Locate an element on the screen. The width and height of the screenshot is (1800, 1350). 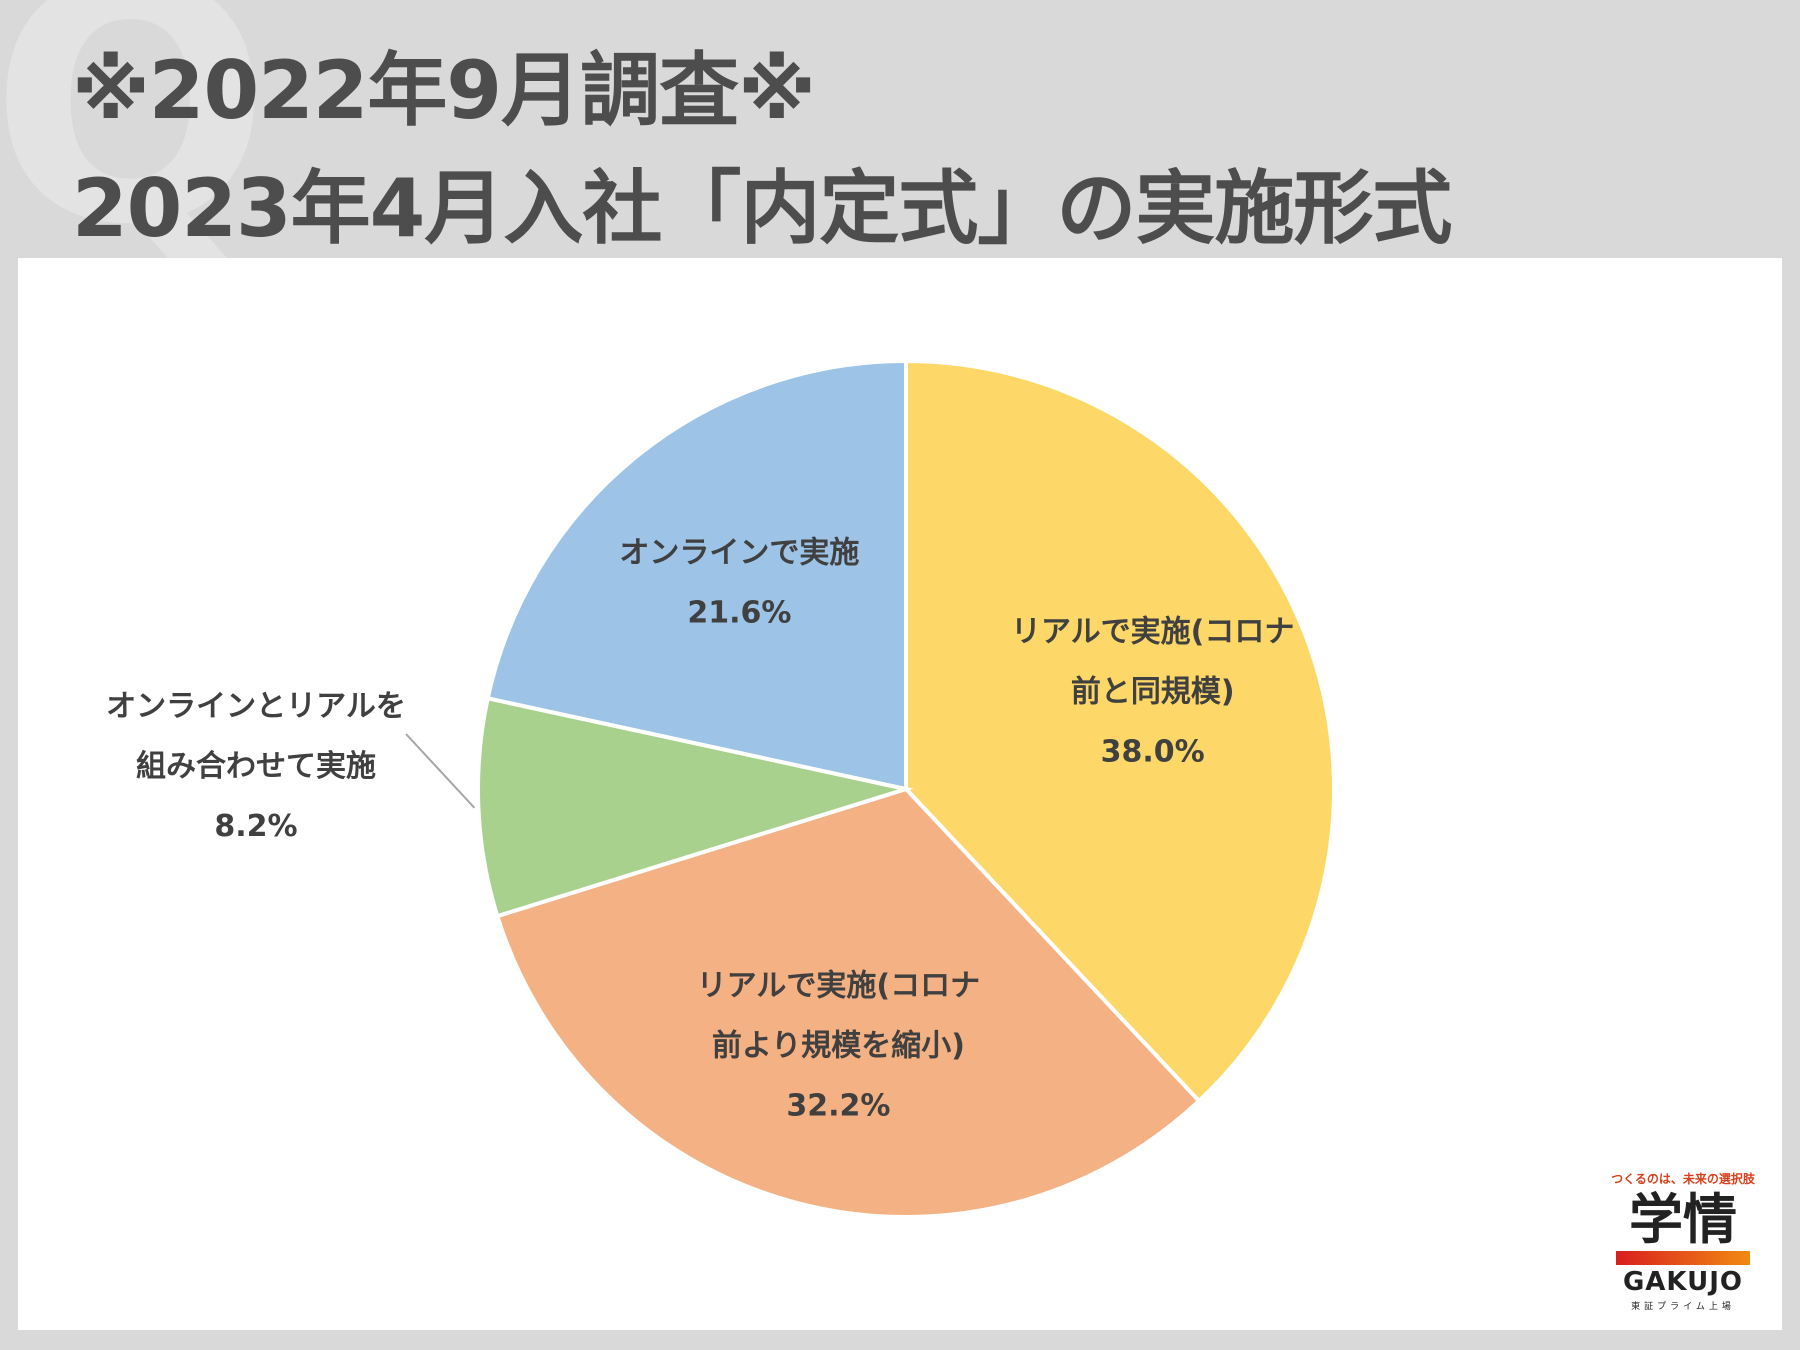
page-title: ※2022年9月調査※ 2023年4月入社「内定式」の実施形式 is located at coordinates (762, 150).